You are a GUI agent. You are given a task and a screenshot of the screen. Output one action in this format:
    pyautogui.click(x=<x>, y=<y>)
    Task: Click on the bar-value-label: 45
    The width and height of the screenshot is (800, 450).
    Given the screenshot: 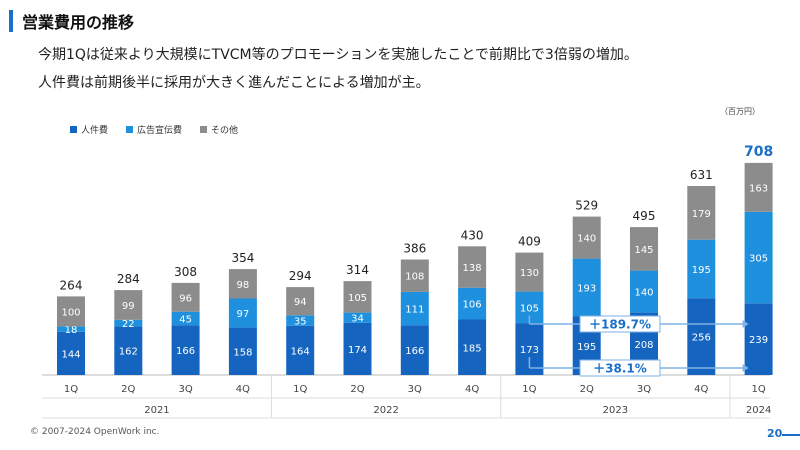 What is the action you would take?
    pyautogui.click(x=185, y=319)
    